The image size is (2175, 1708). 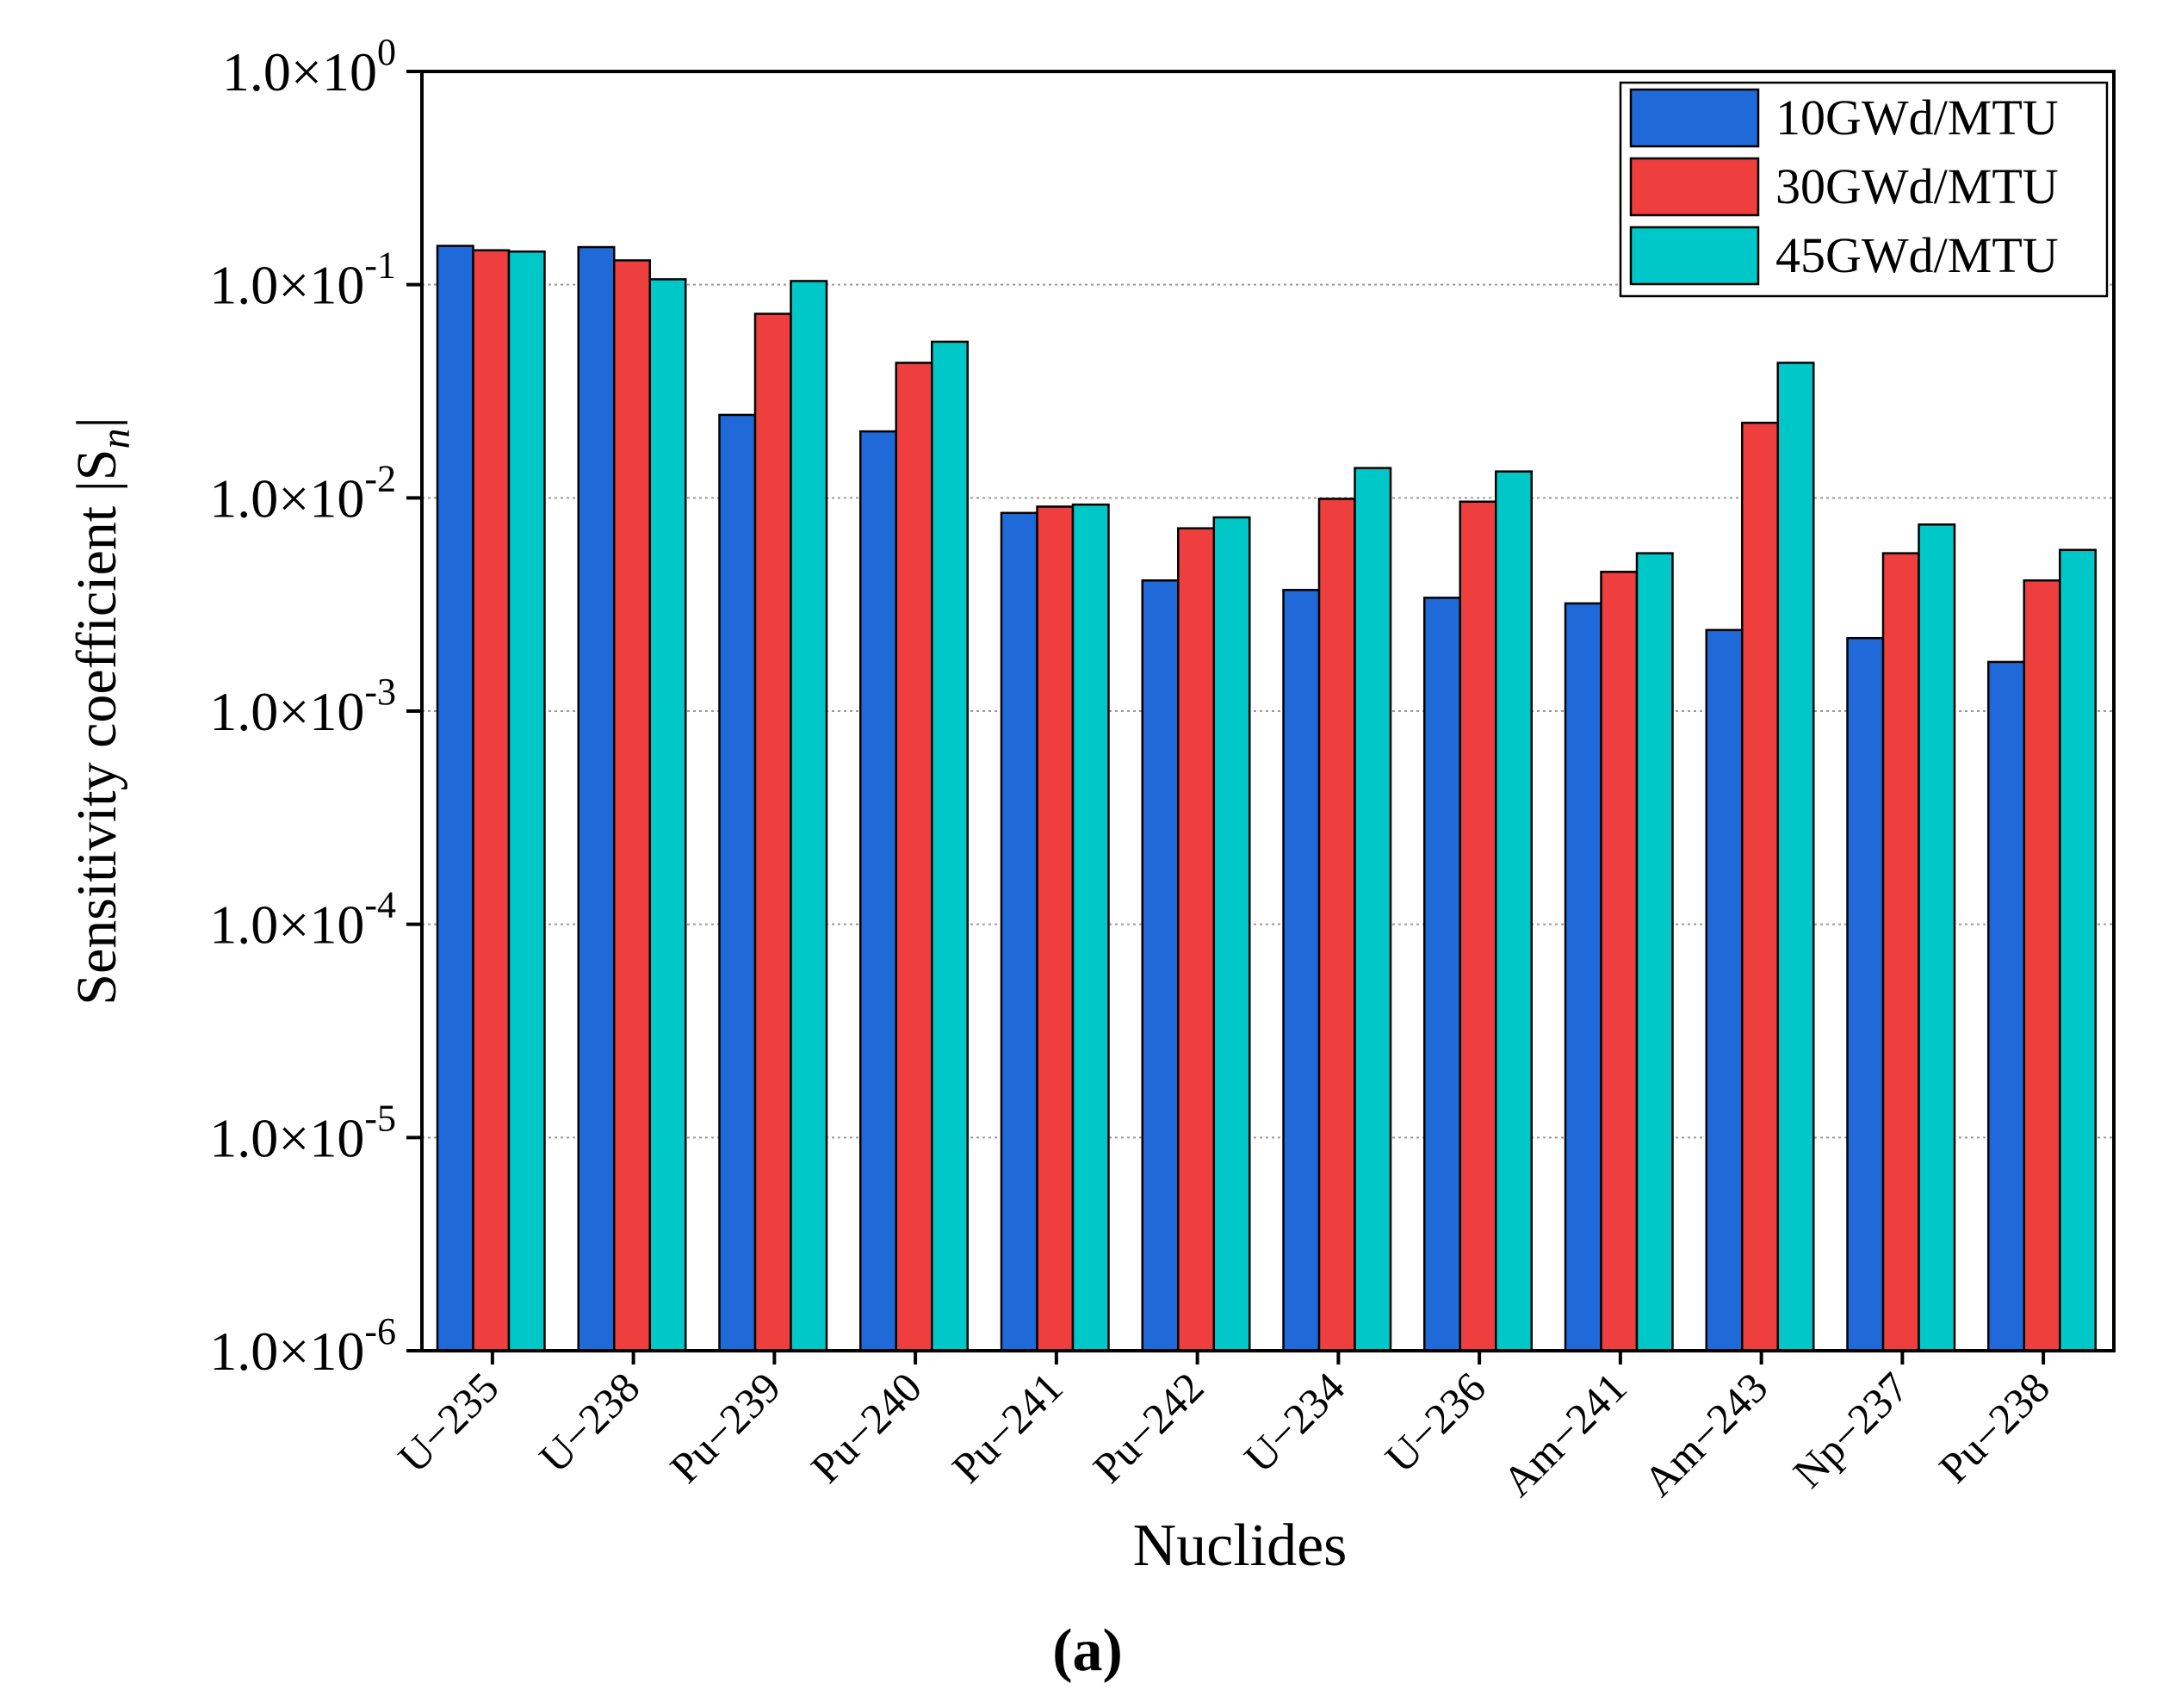 What do you see at coordinates (102, 711) in the screenshot?
I see `y-axis-title: Sensitivity coefficient |Sn|` at bounding box center [102, 711].